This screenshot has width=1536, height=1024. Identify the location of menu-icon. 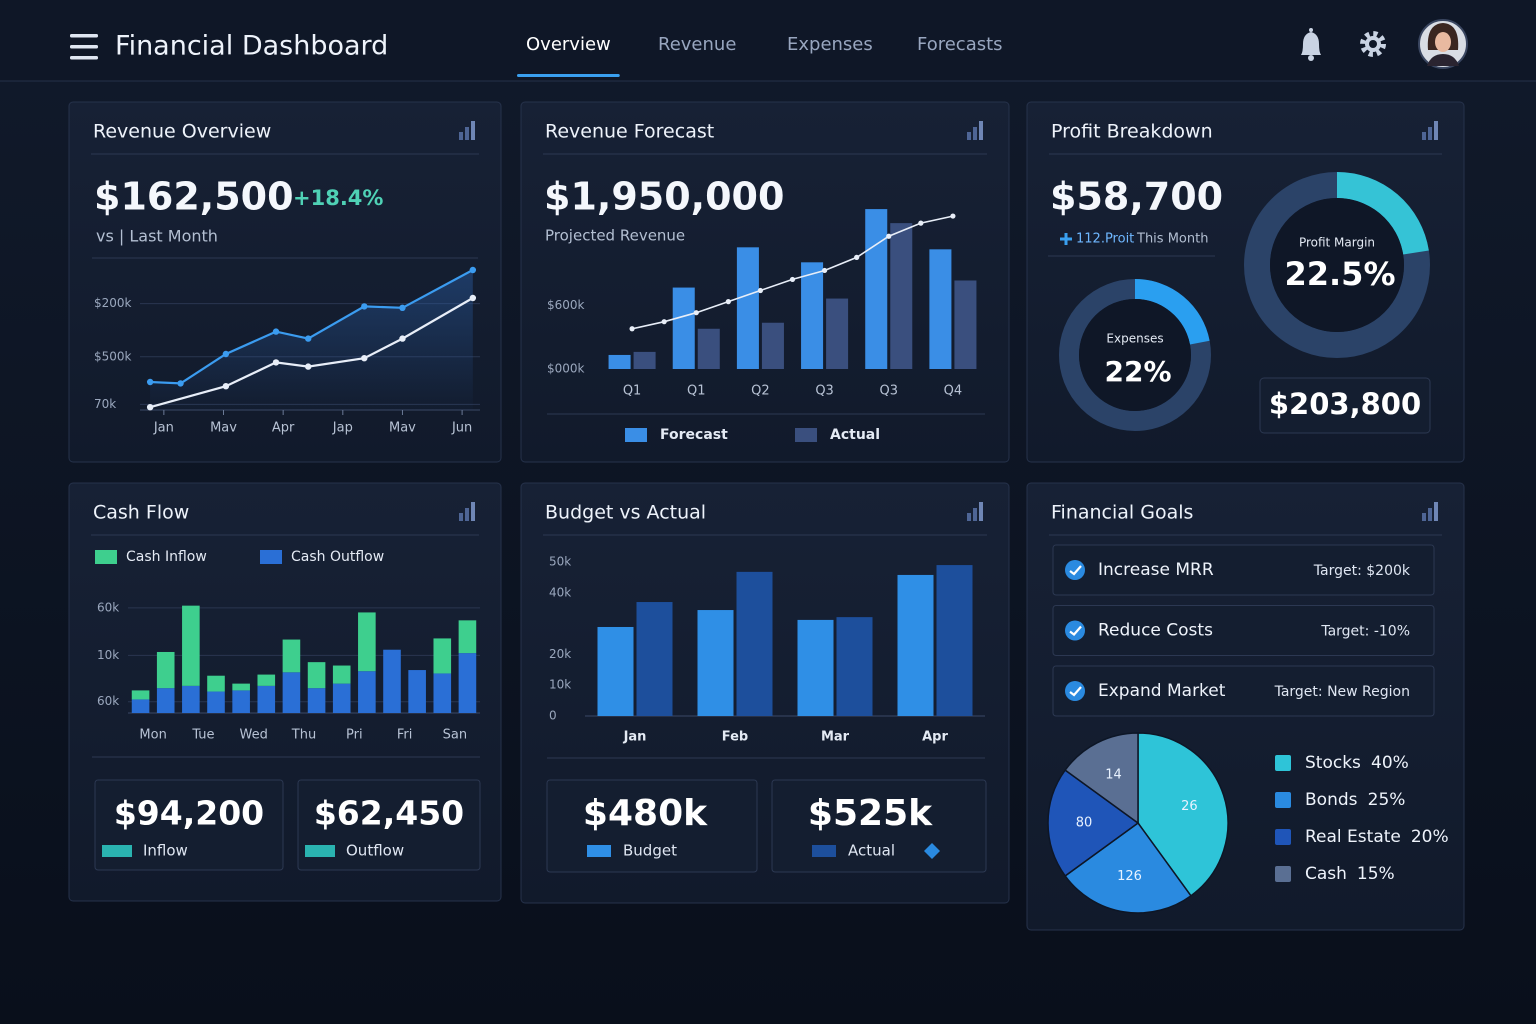
(84, 47).